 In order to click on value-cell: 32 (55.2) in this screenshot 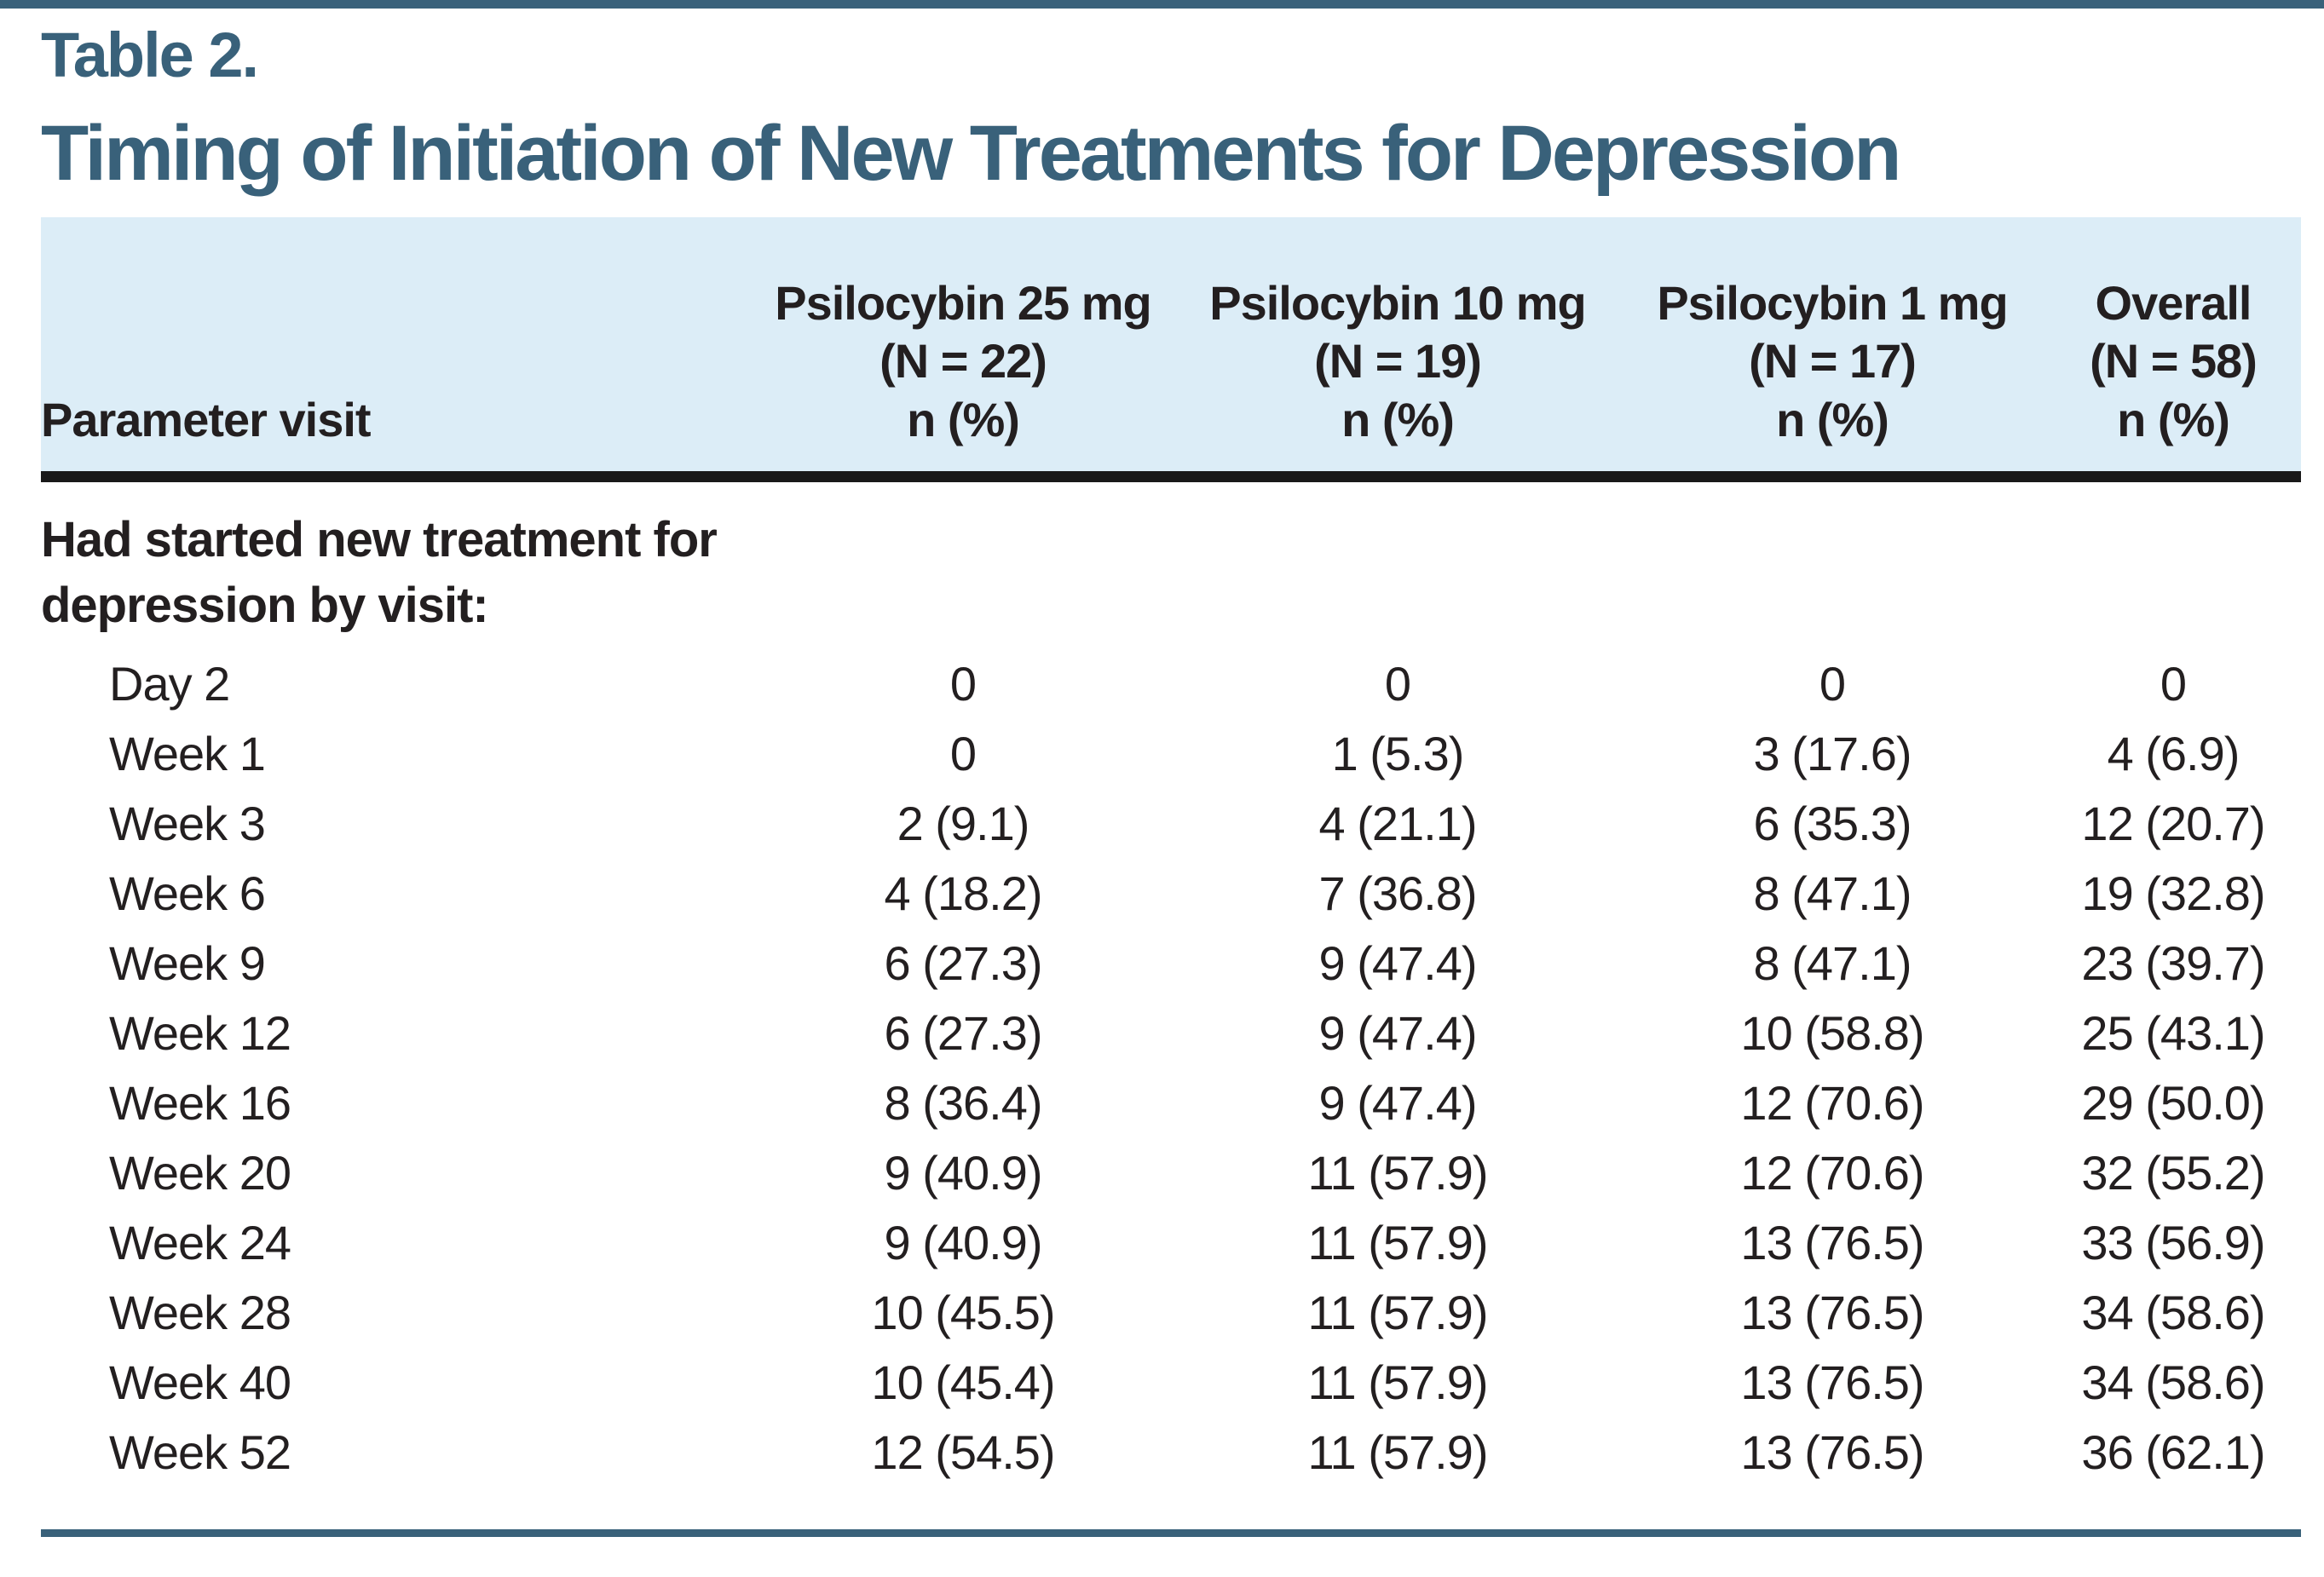, I will do `click(2173, 1173)`.